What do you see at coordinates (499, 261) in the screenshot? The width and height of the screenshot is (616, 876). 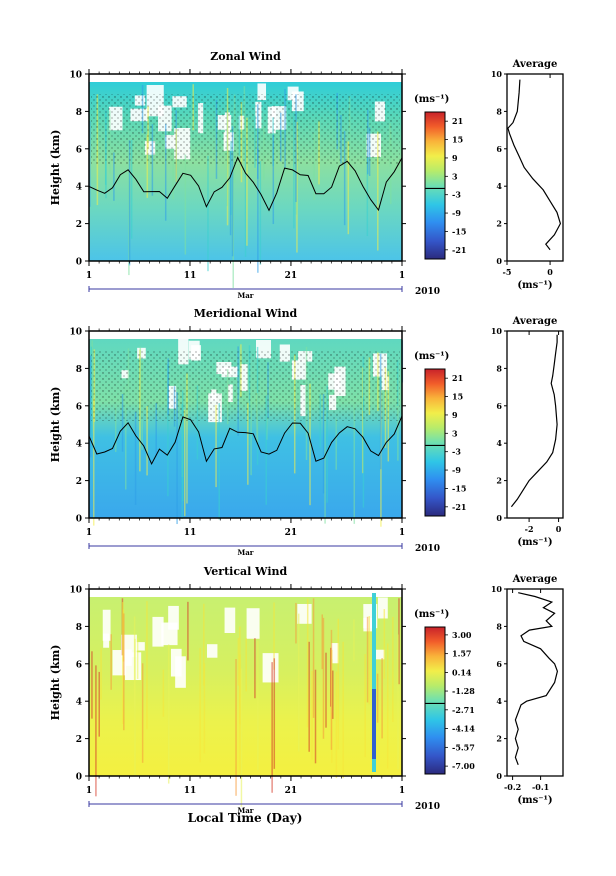 I see `avg-y-tick-label: 0` at bounding box center [499, 261].